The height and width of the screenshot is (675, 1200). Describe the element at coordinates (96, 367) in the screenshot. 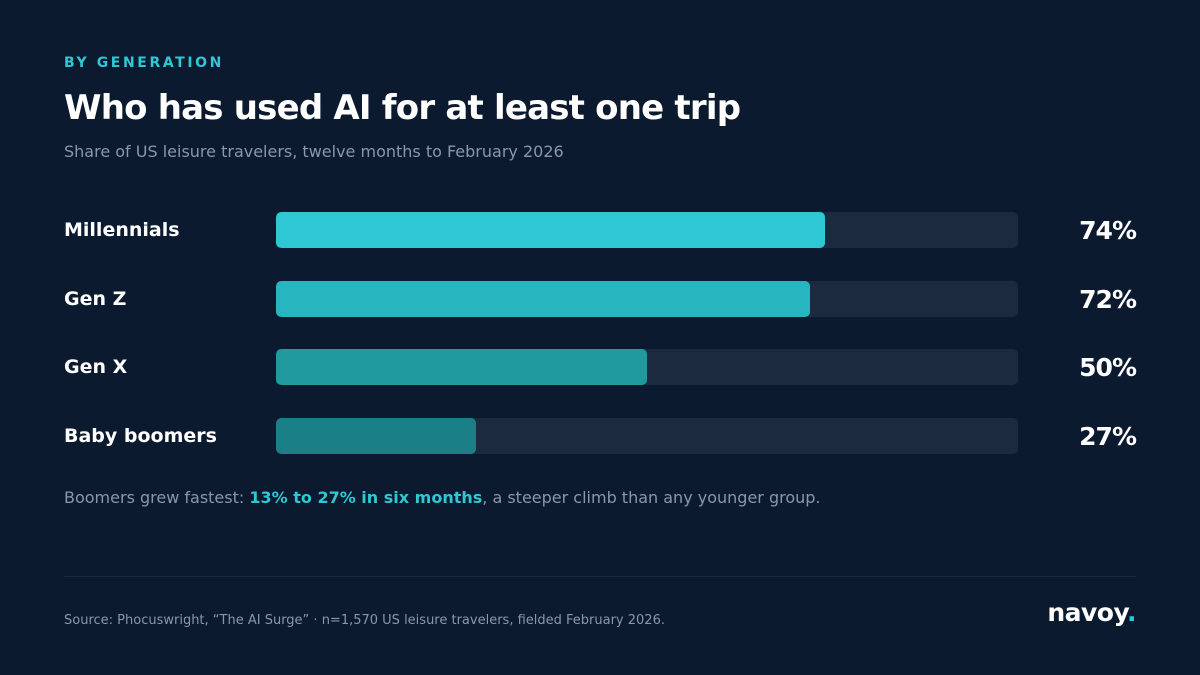

I see `category-label: Gen X` at that location.